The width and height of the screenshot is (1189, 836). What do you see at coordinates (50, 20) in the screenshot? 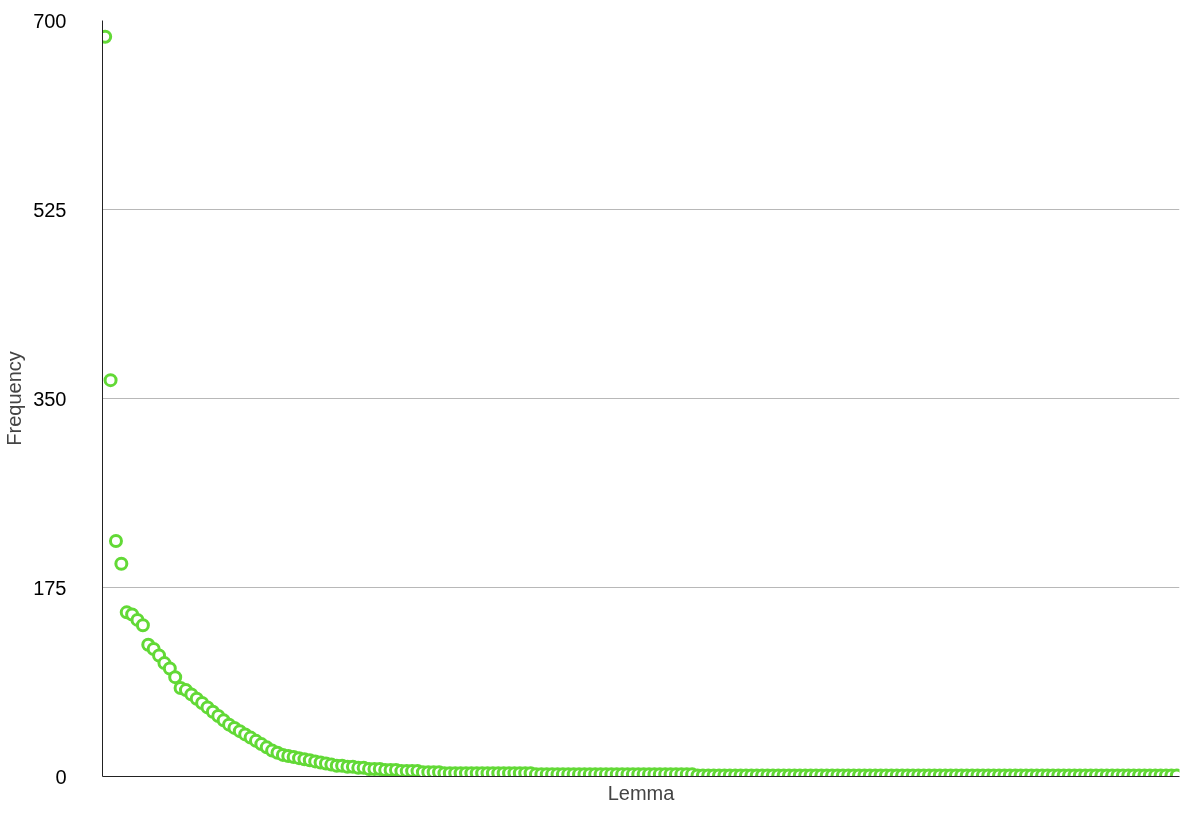
I see `y-tick-label: 700` at bounding box center [50, 20].